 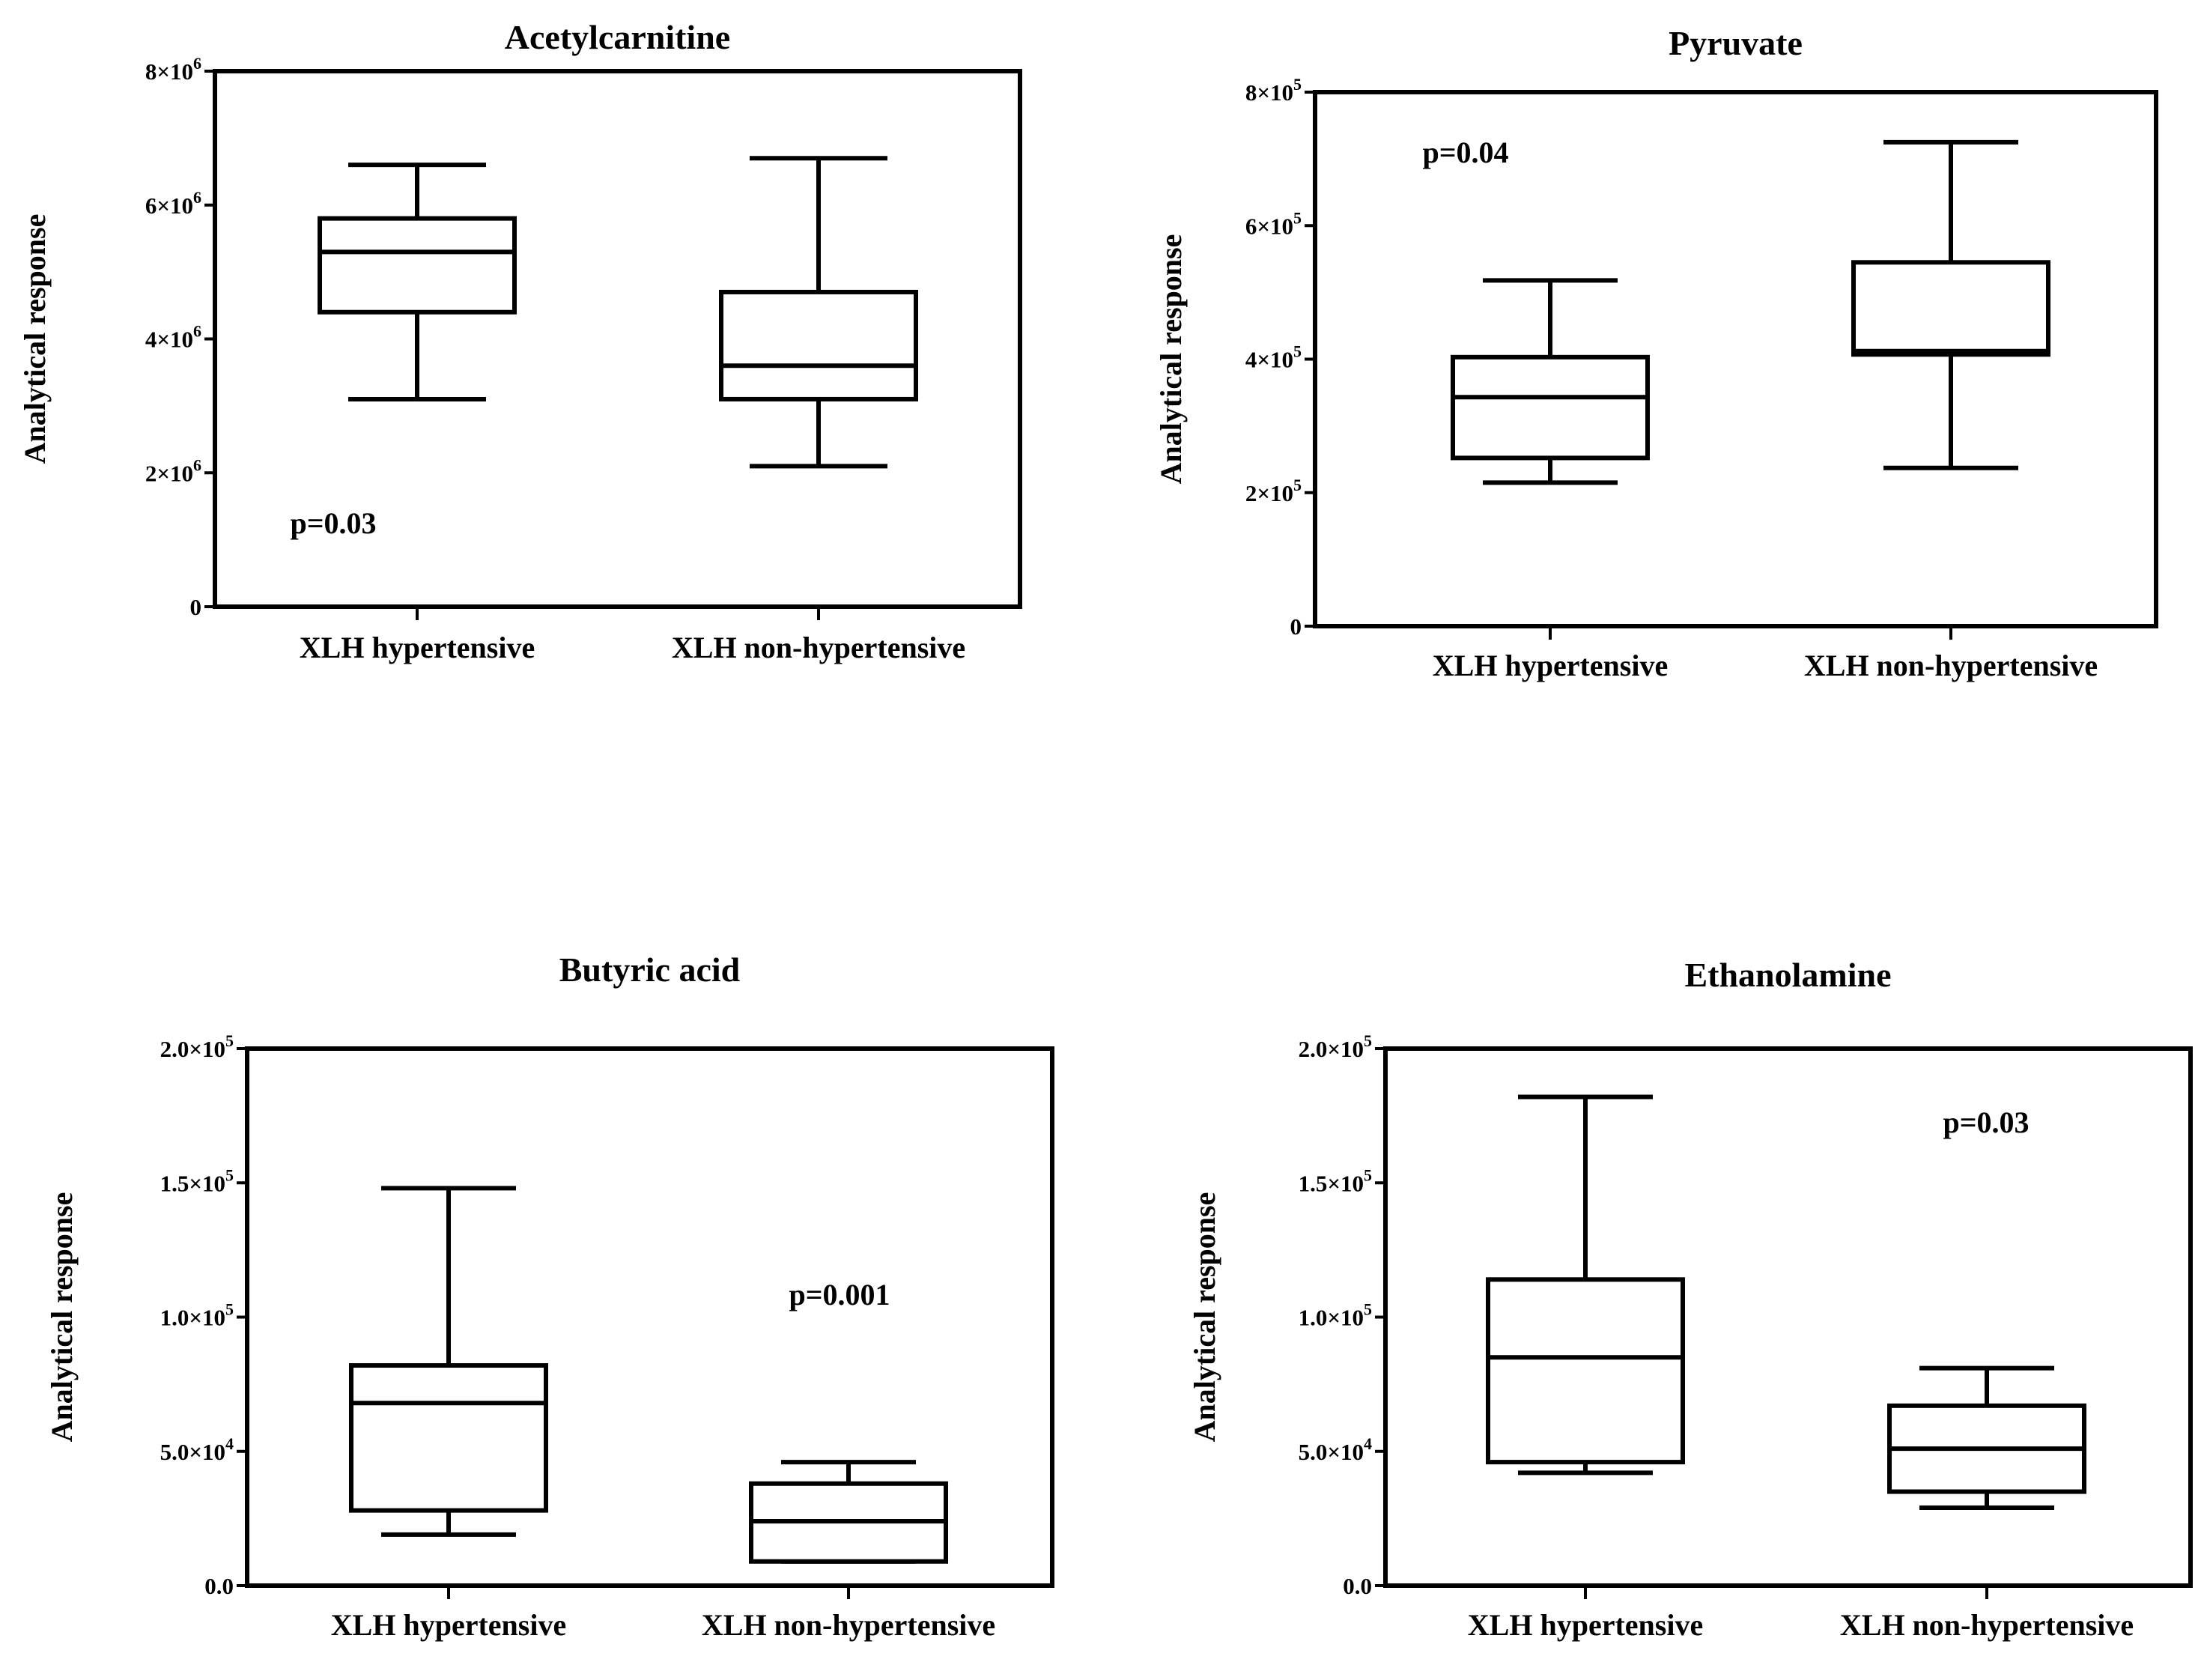 What do you see at coordinates (173, 203) in the screenshot?
I see `y-tick-label: 6×10⁶` at bounding box center [173, 203].